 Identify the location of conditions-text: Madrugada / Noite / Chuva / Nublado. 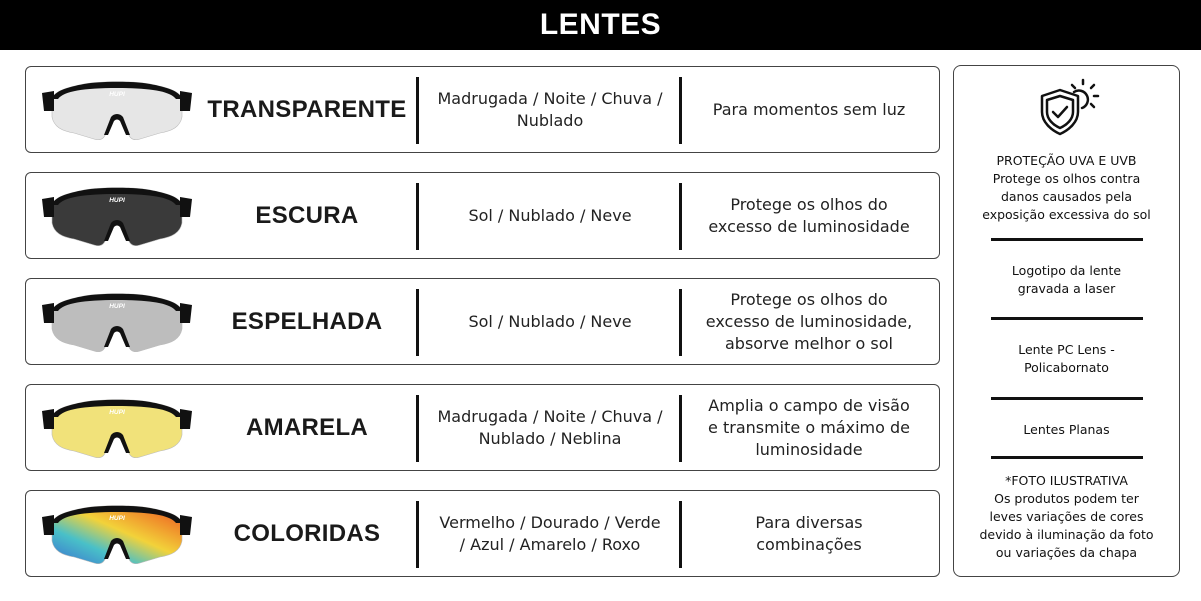
(550, 109).